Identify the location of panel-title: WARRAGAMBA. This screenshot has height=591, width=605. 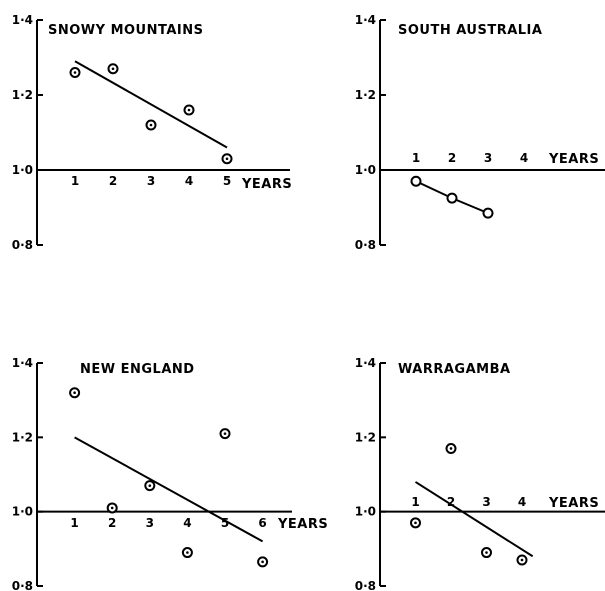
(454, 369).